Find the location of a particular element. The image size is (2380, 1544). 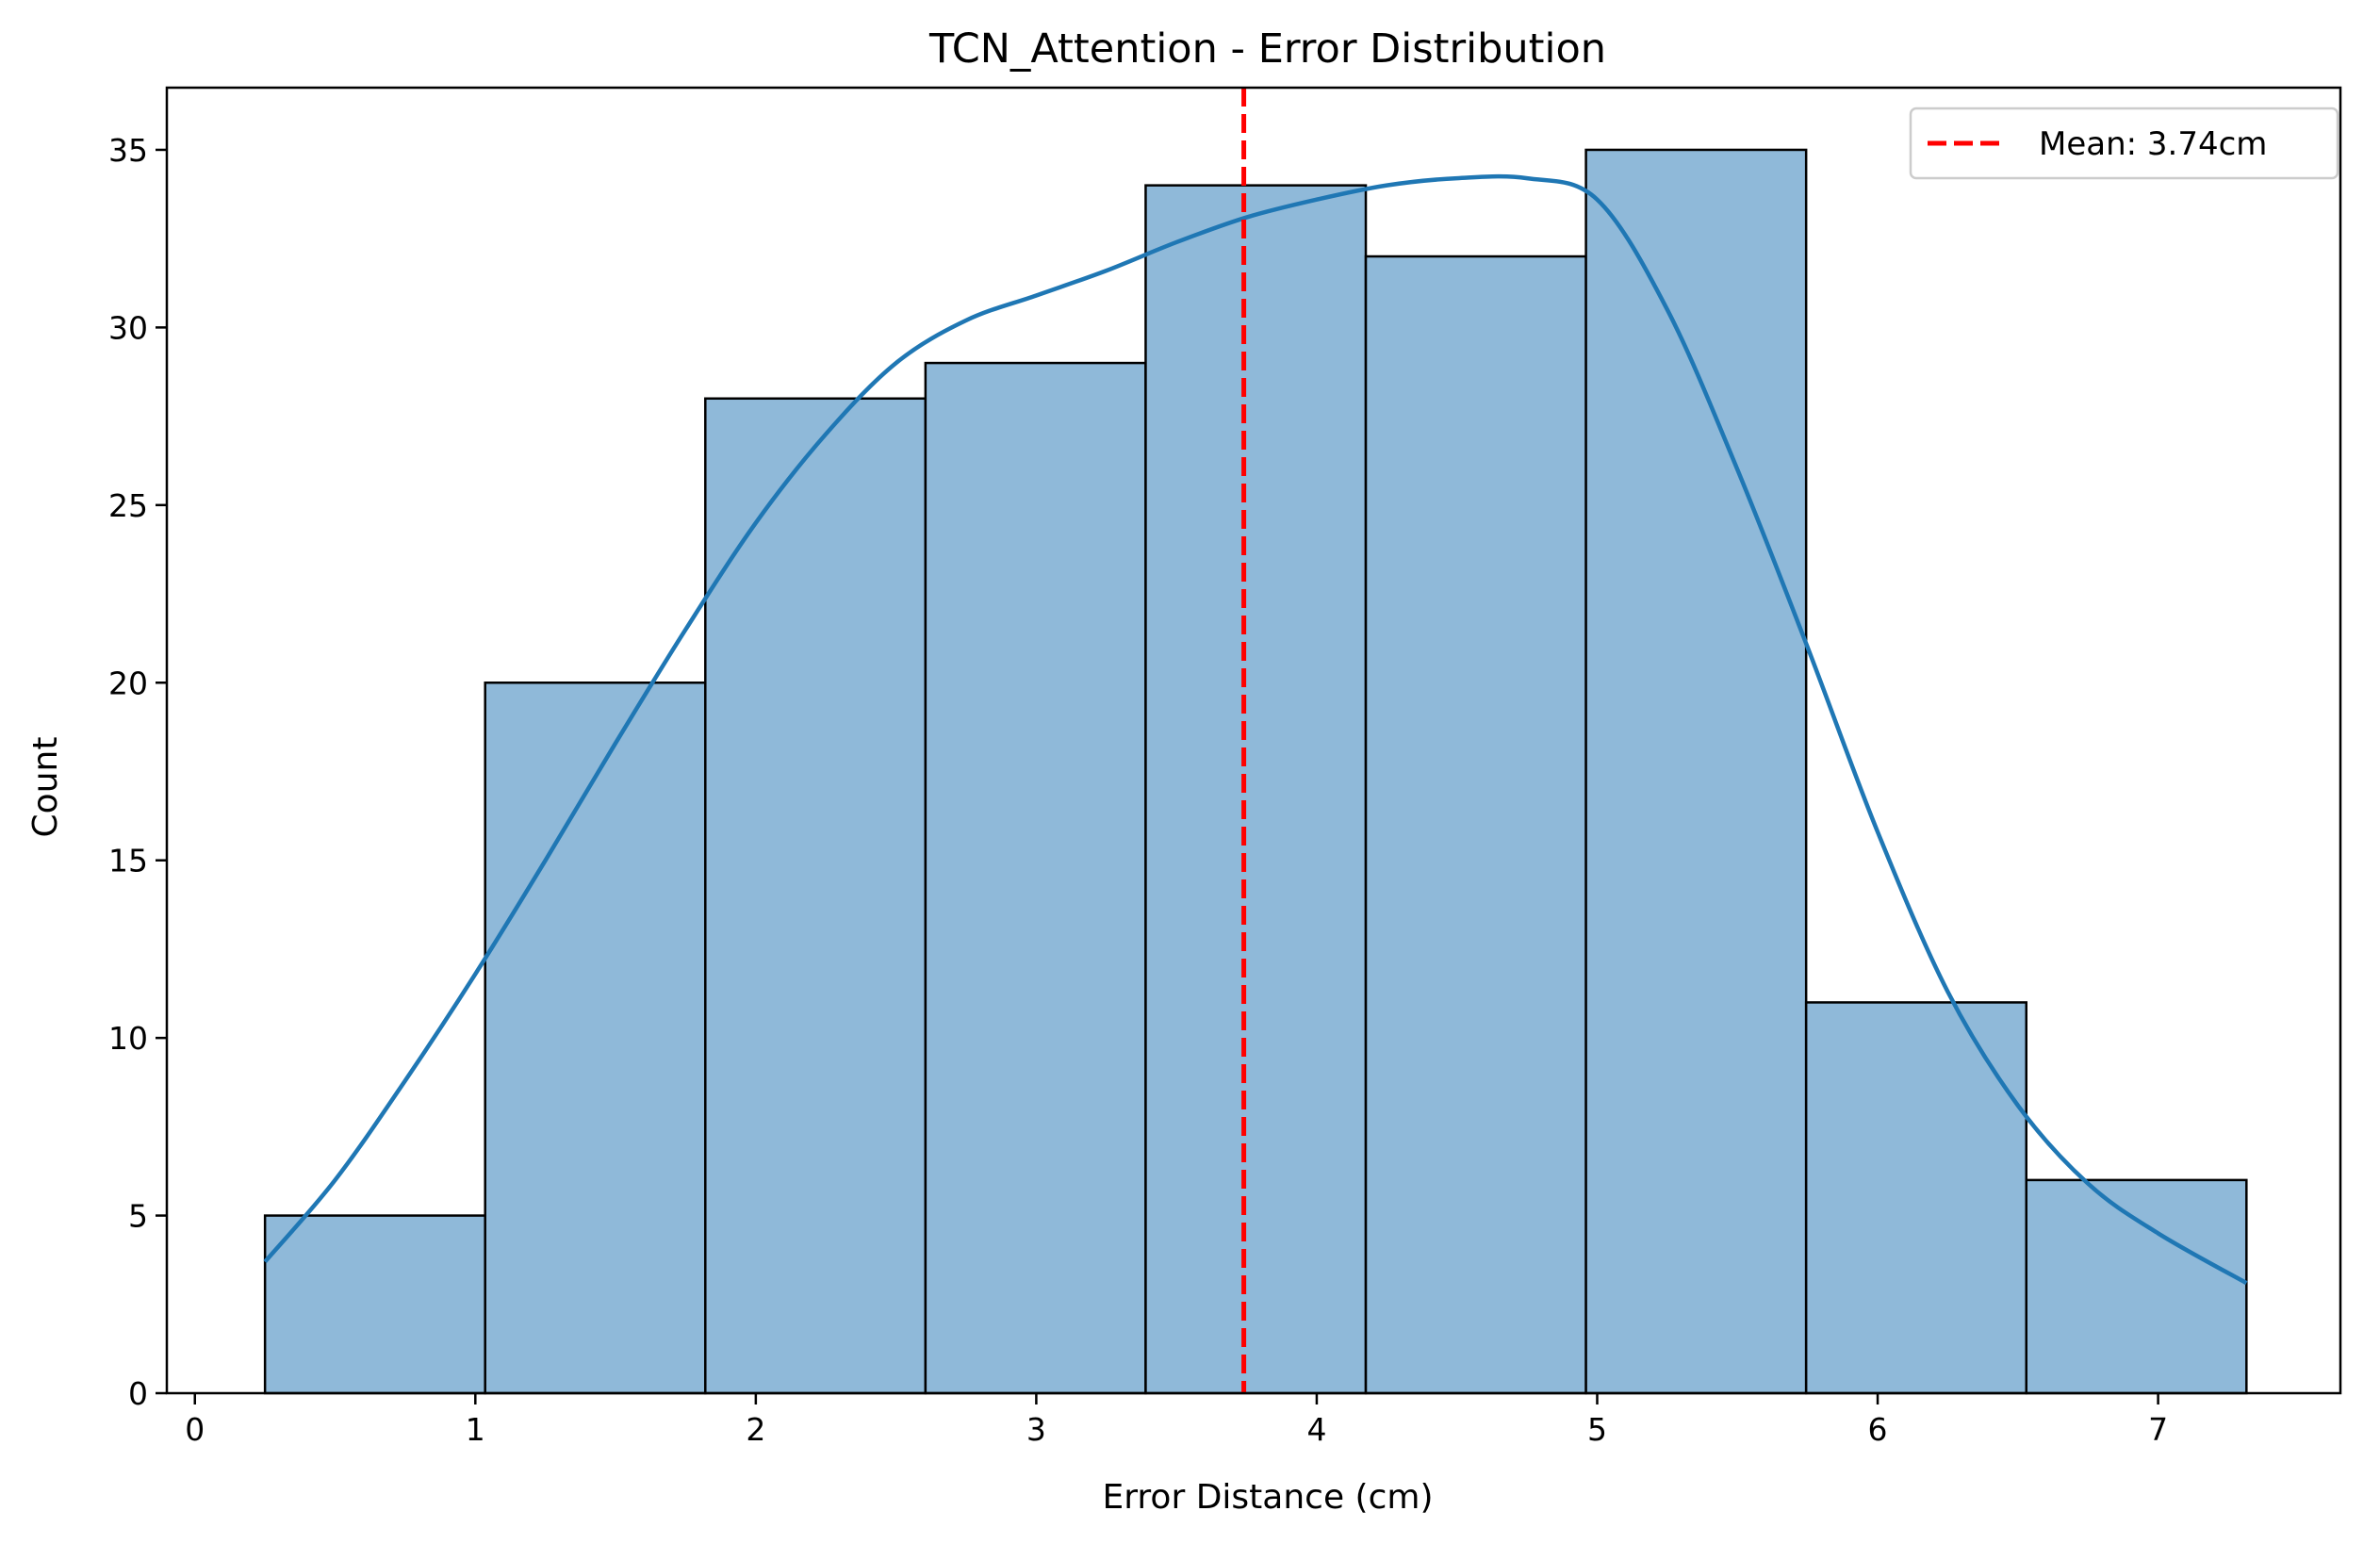

y-tick-label: 0 is located at coordinates (138, 1393).